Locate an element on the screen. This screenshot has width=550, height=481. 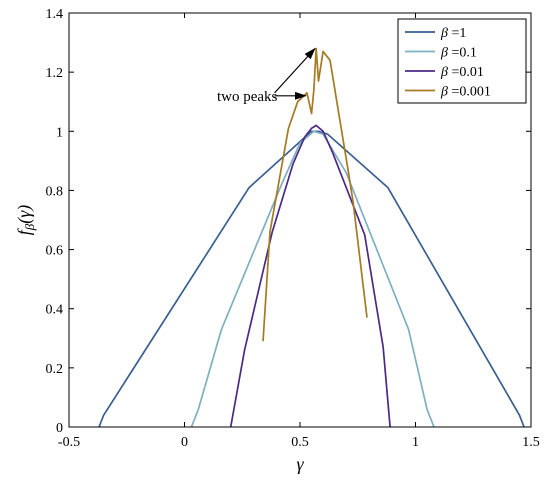
annotation-two-peaks: two peaks is located at coordinates (247, 97).